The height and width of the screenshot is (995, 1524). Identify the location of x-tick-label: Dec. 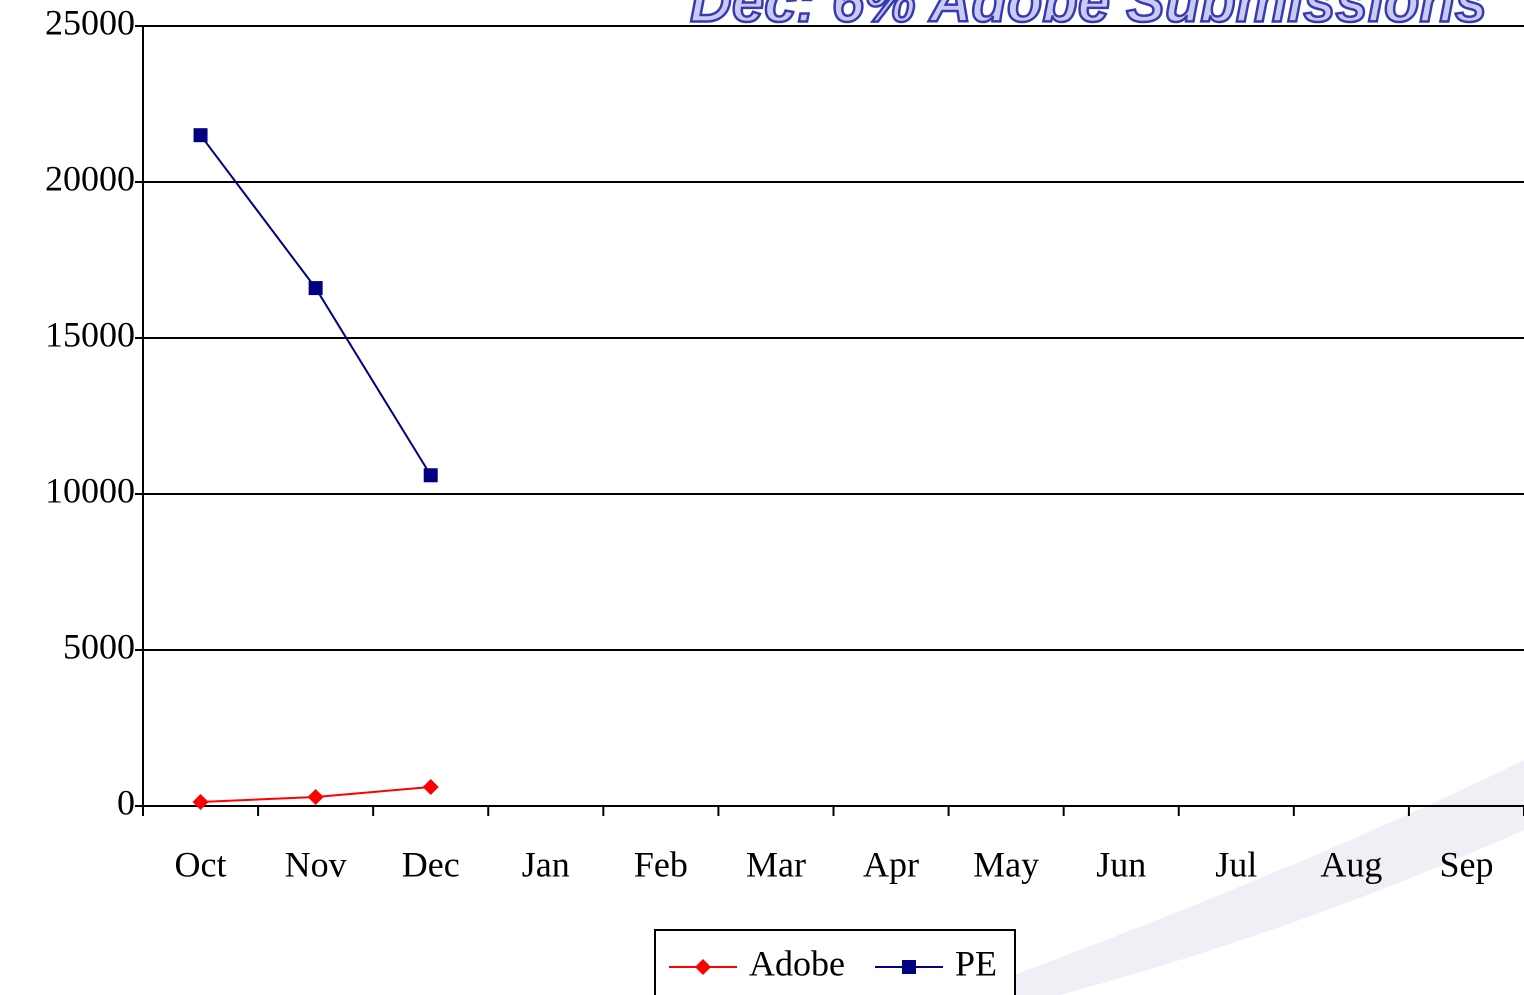
(431, 864).